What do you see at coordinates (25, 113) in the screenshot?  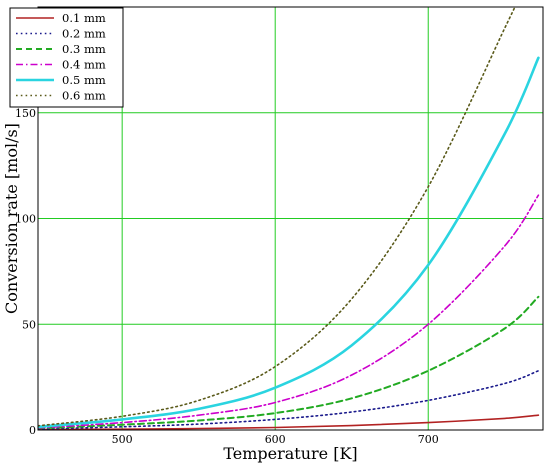 I see `y-tick-label: 150` at bounding box center [25, 113].